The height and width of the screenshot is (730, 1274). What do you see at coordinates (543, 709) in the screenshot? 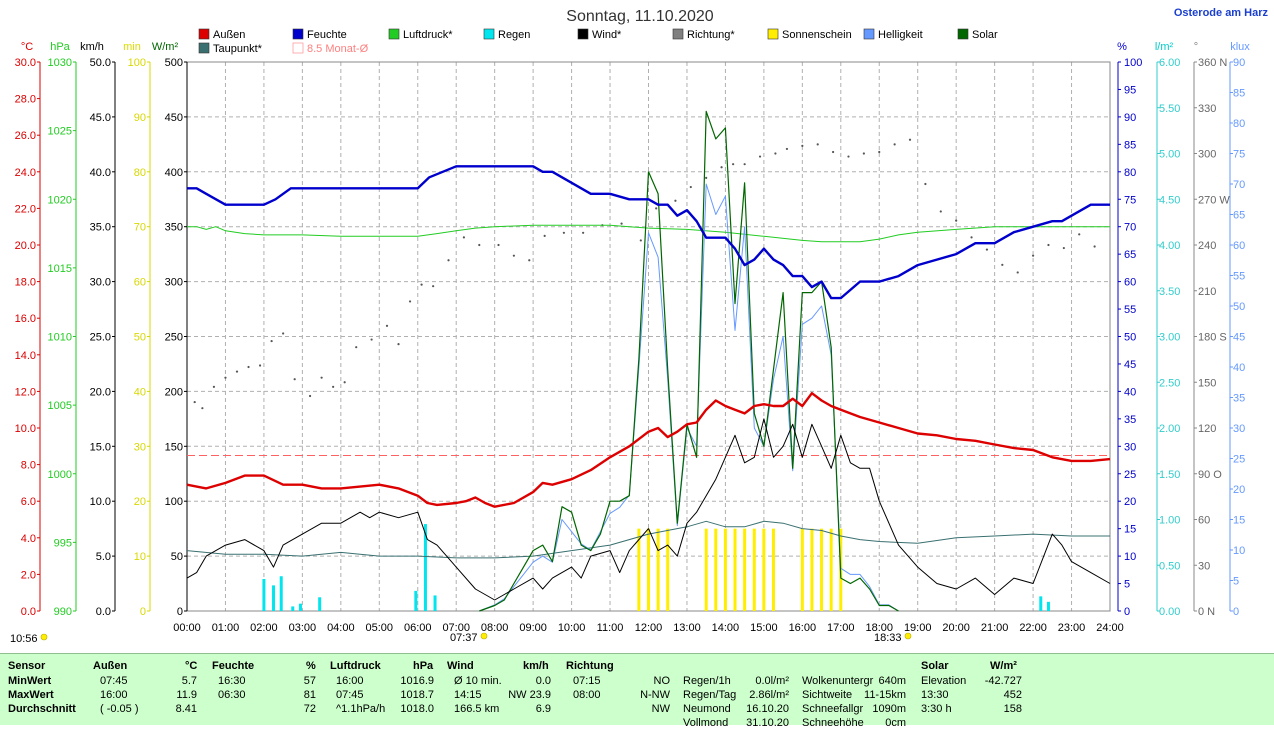
I see `stats-cell-w-v: 6.9` at bounding box center [543, 709].